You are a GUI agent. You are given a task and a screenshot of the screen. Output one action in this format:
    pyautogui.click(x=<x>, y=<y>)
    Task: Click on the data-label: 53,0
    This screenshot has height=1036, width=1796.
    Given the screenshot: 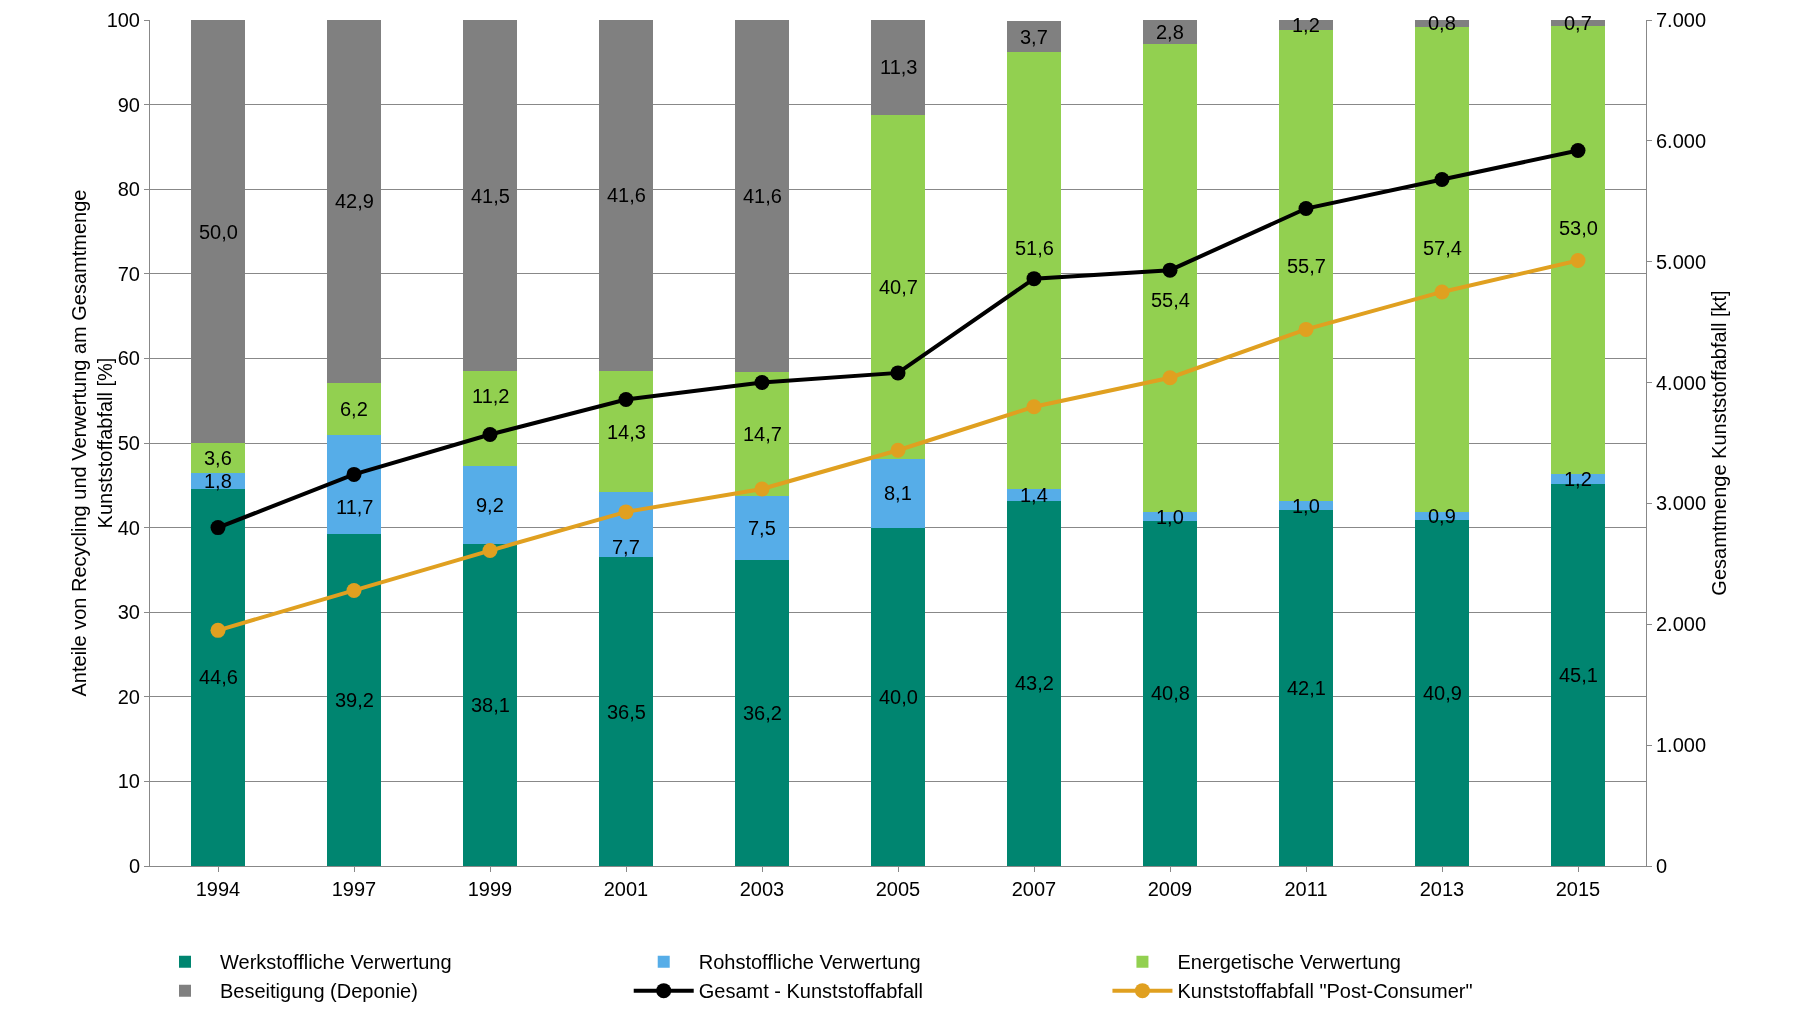 What is the action you would take?
    pyautogui.click(x=1578, y=228)
    